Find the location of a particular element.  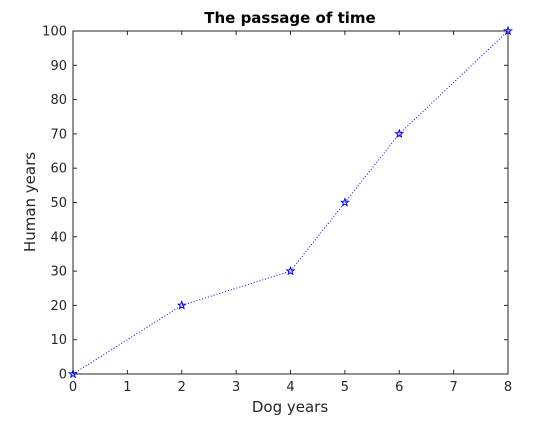

y-tick-label: 60 is located at coordinates (58, 169).